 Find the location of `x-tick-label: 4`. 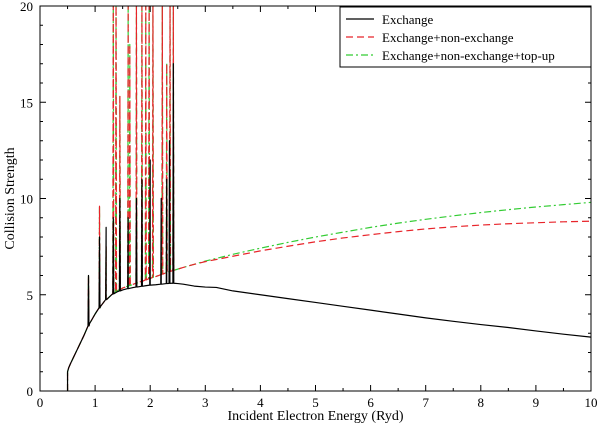

x-tick-label: 4 is located at coordinates (260, 402).